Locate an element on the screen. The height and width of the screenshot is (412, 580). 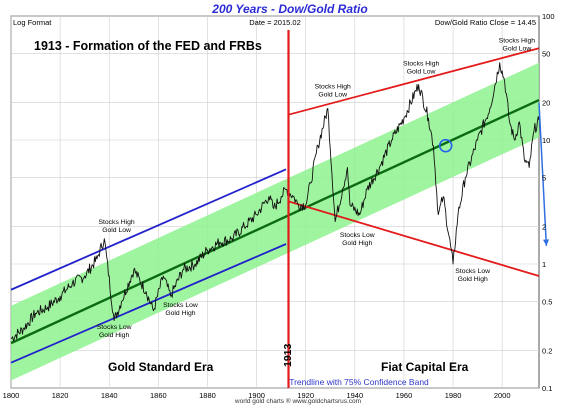
y-tick-label: 20 is located at coordinates (546, 103).